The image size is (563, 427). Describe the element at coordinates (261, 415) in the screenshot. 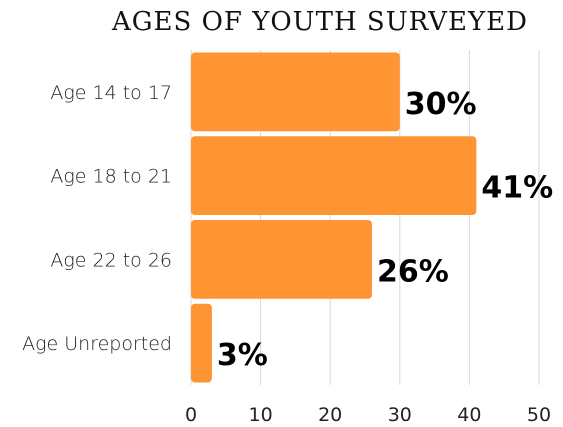

I see `x-tick-label: 10` at that location.